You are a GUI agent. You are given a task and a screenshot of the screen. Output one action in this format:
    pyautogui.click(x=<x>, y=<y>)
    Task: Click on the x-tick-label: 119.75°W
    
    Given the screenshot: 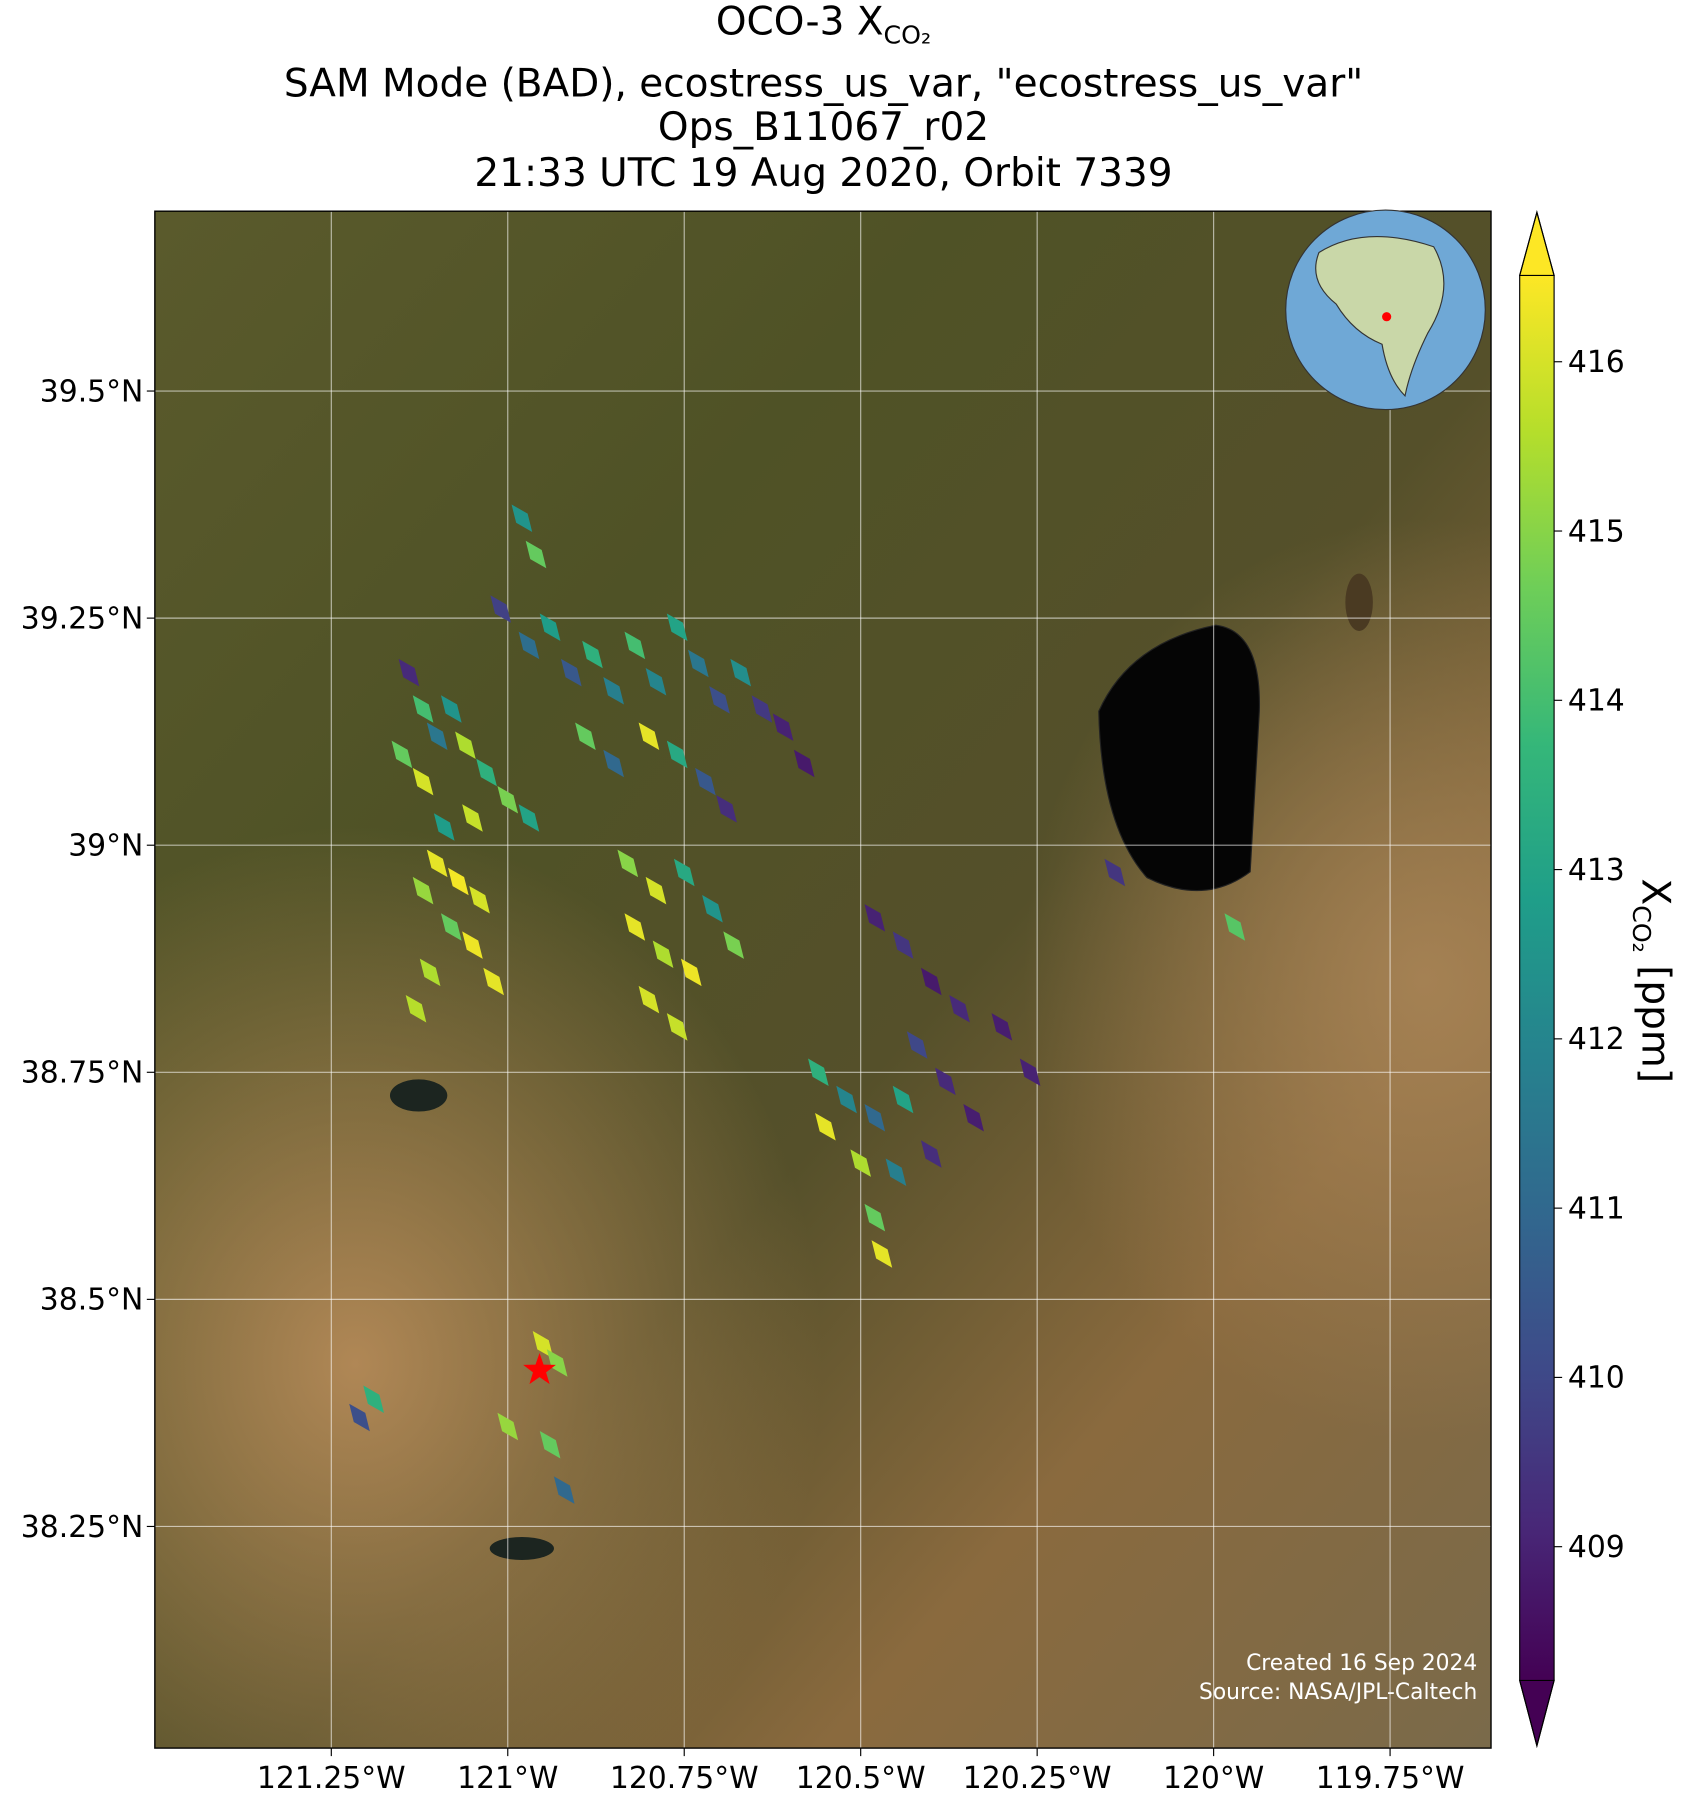 What is the action you would take?
    pyautogui.click(x=1390, y=1778)
    